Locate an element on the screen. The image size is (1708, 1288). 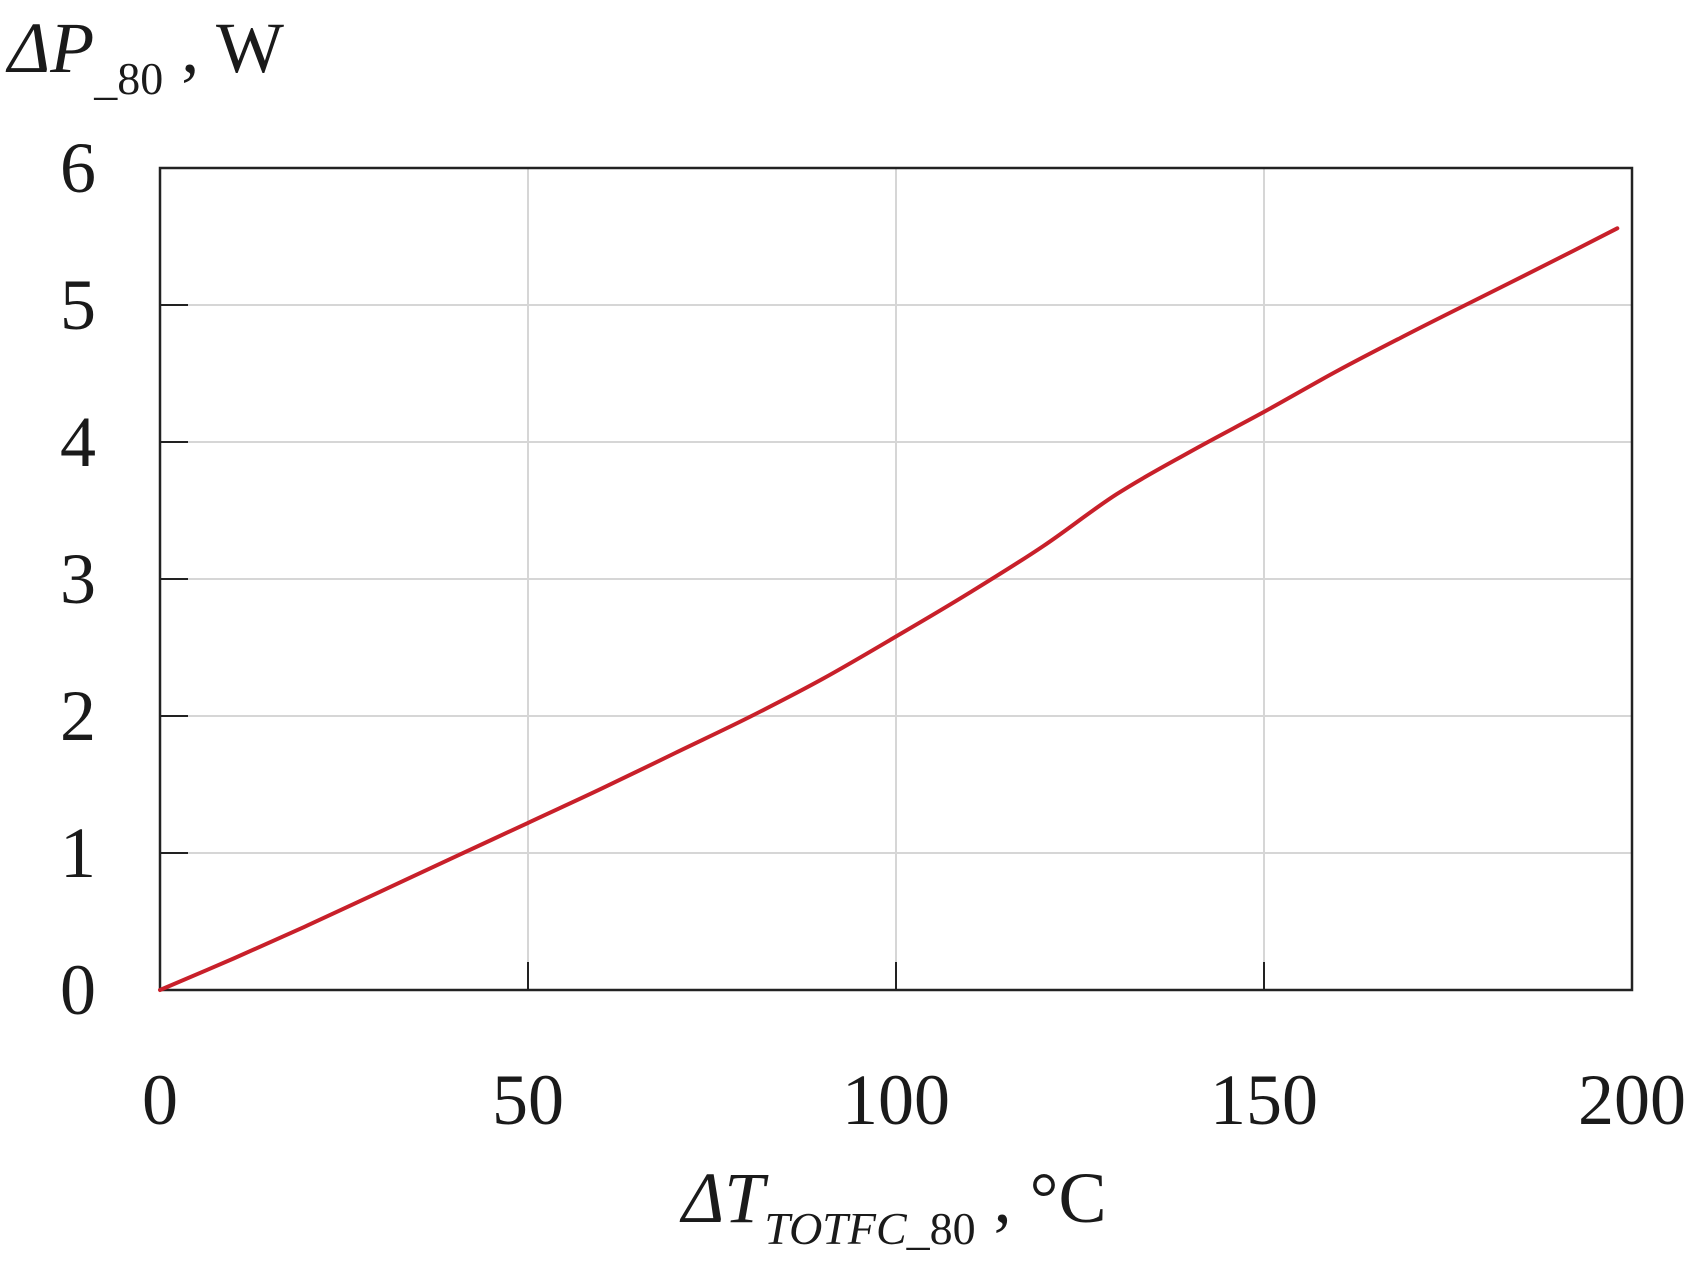
x-tick-labels: 0 50 100 150 200 is located at coordinates (914, 1100).